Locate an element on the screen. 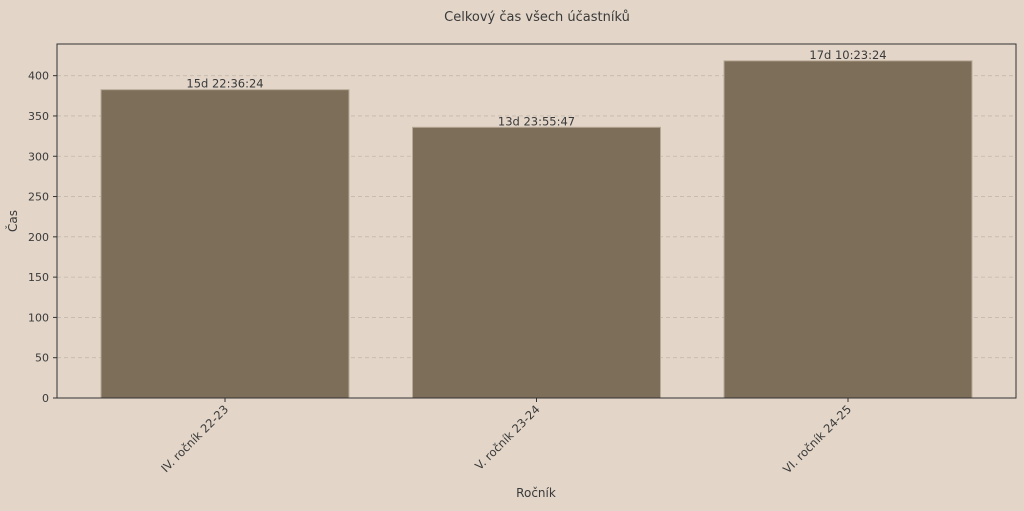 The height and width of the screenshot is (511, 1024). x-axis-label: Ročník is located at coordinates (536, 493).